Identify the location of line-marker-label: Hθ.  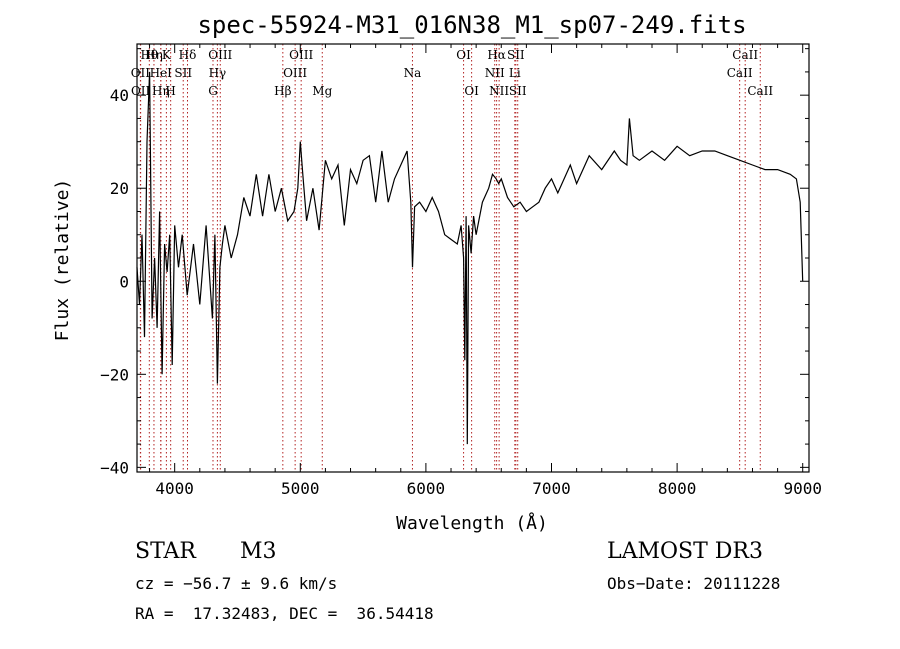
(149, 55).